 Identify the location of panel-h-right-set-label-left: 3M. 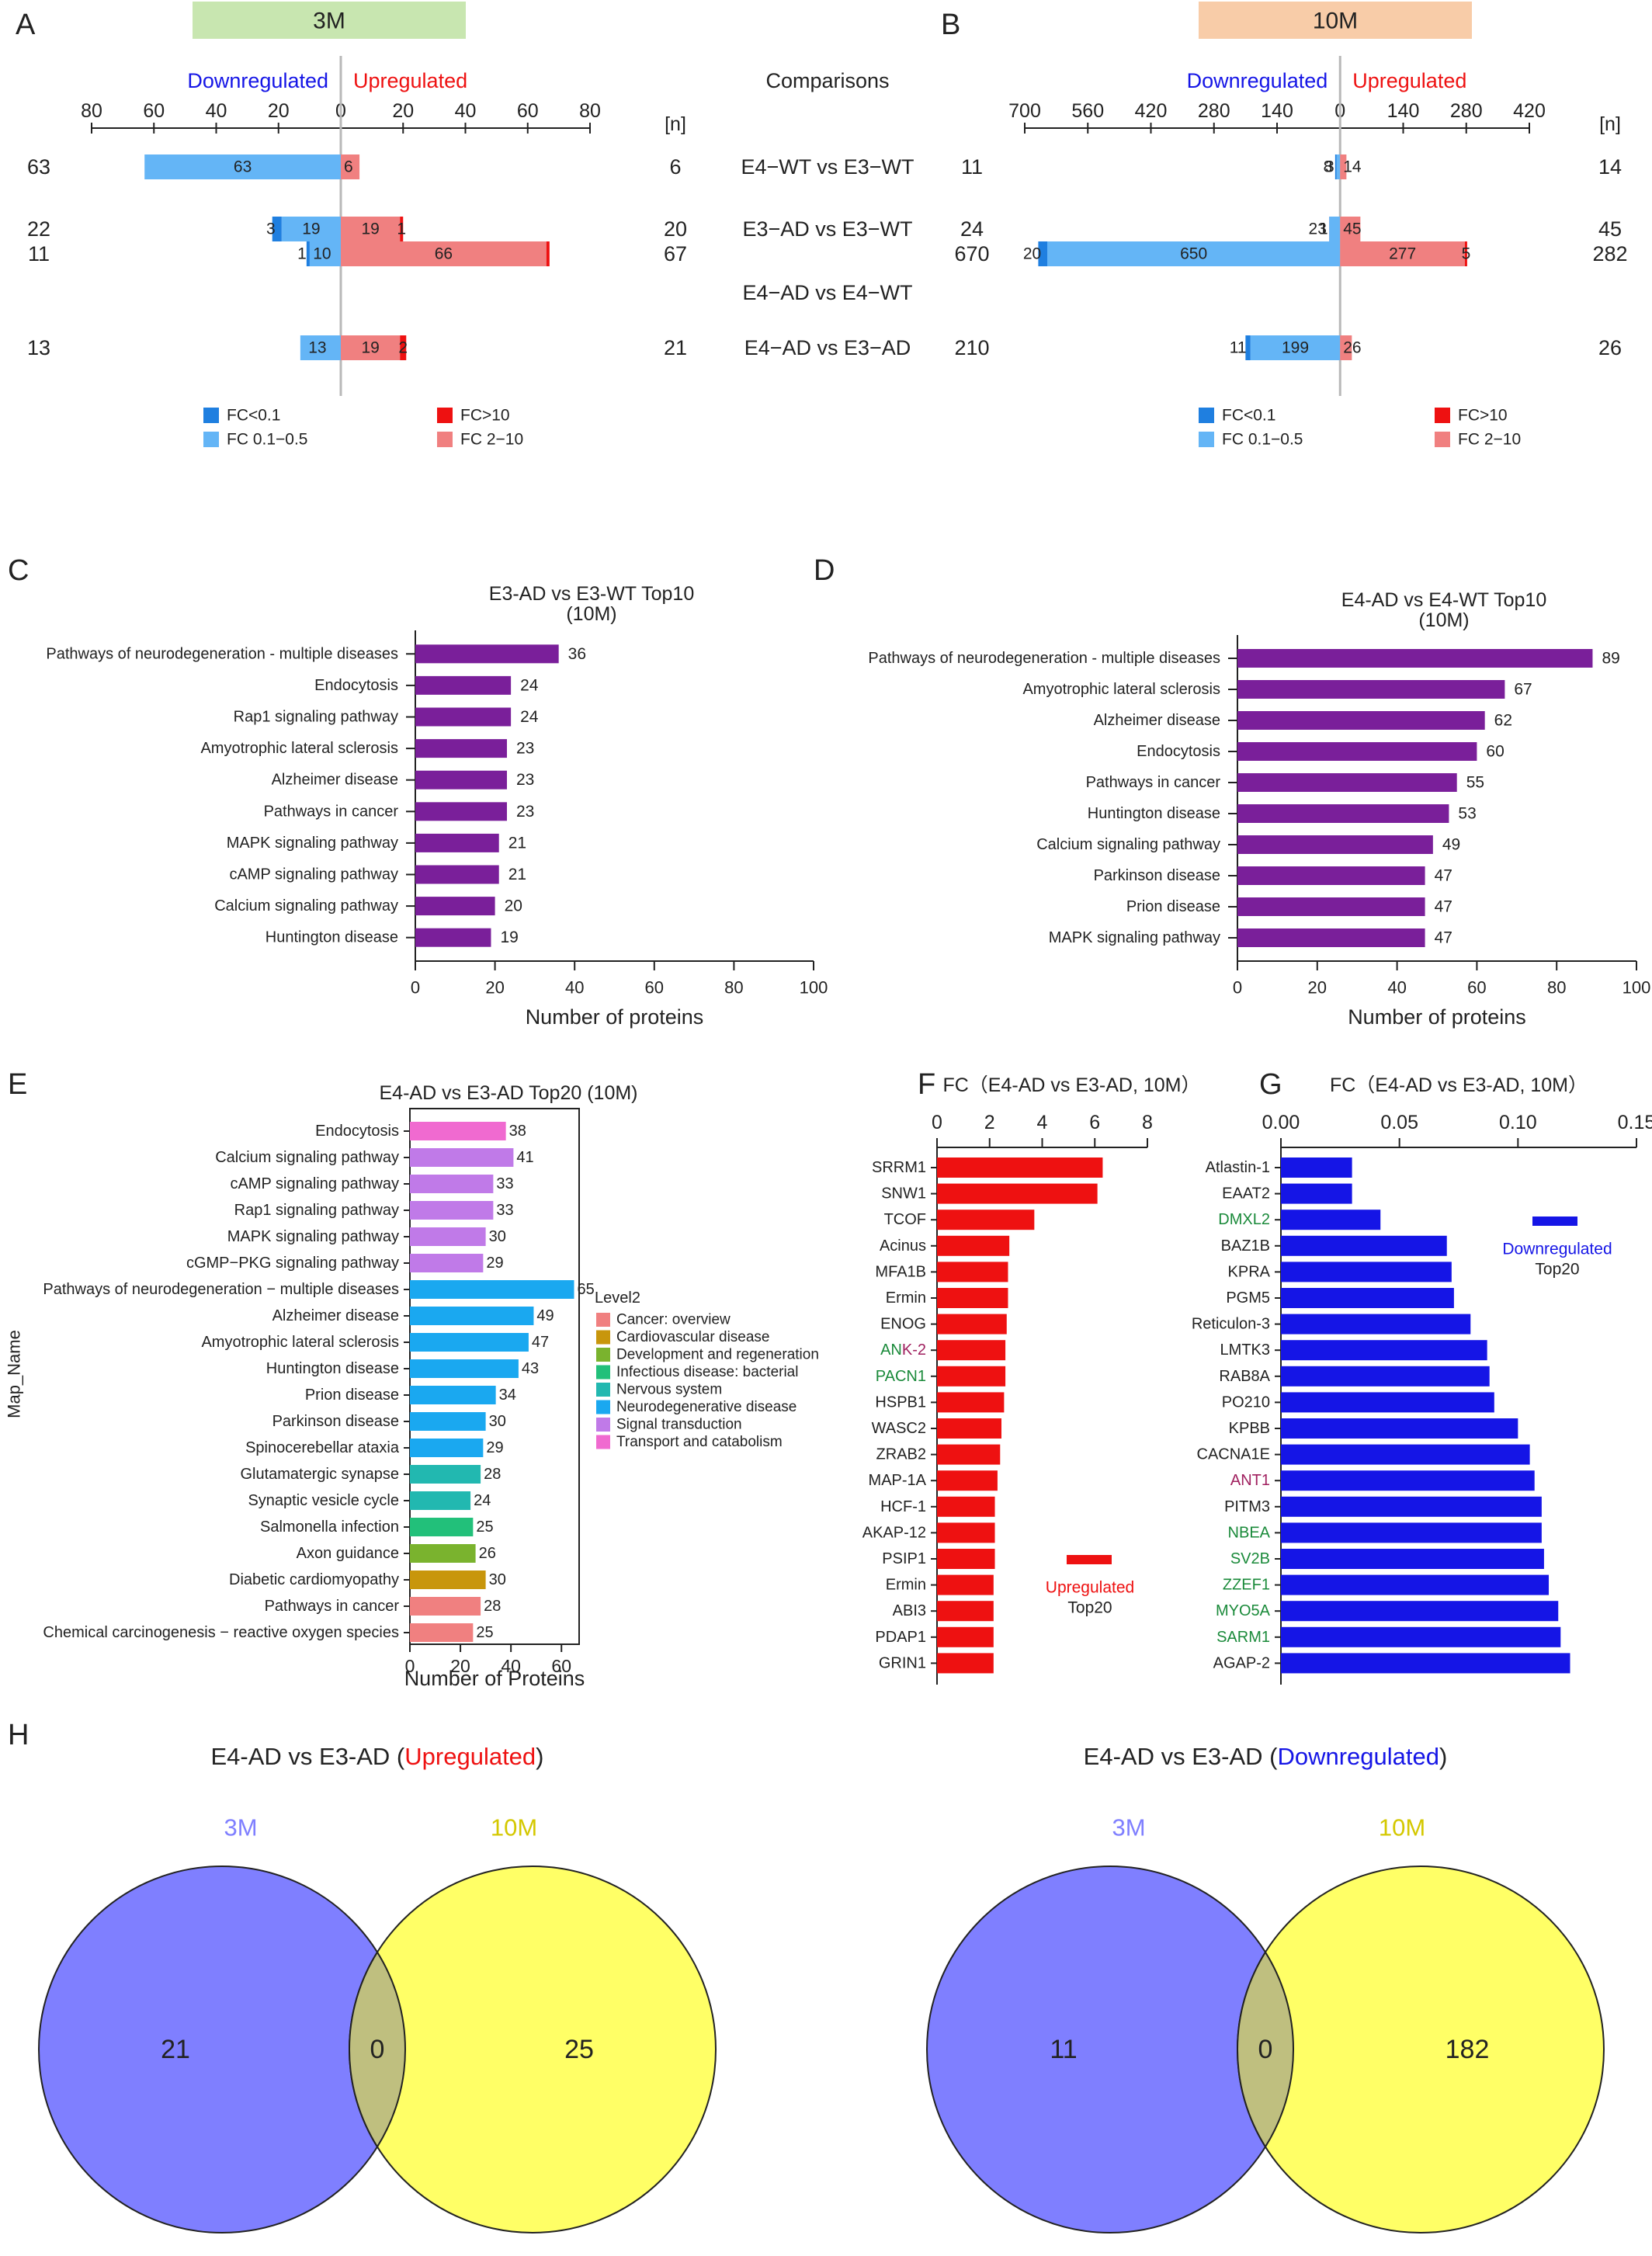
(1128, 1827).